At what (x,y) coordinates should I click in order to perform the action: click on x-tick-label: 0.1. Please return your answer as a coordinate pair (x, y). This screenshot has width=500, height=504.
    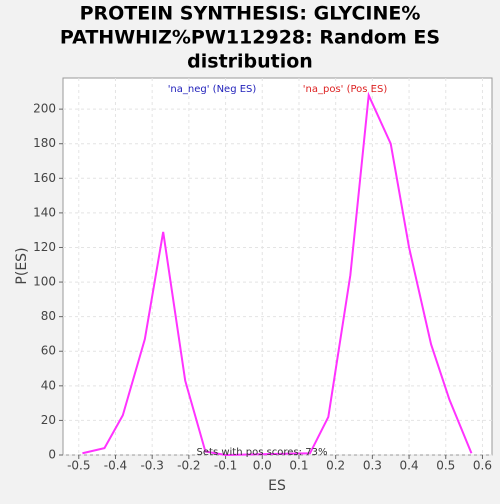
    Looking at the image, I should click on (298, 466).